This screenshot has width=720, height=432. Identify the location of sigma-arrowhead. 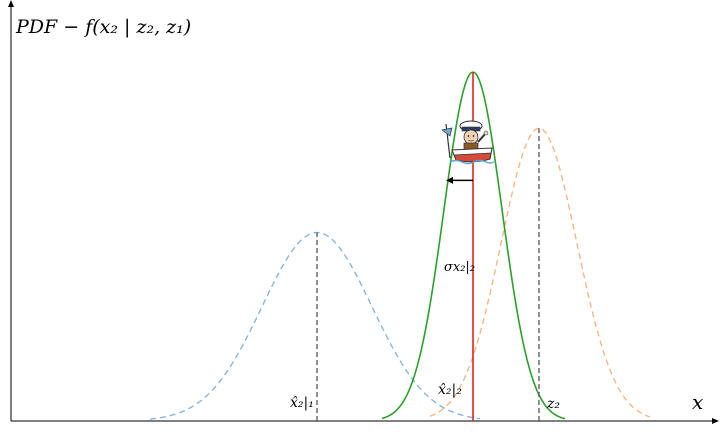
(449, 180).